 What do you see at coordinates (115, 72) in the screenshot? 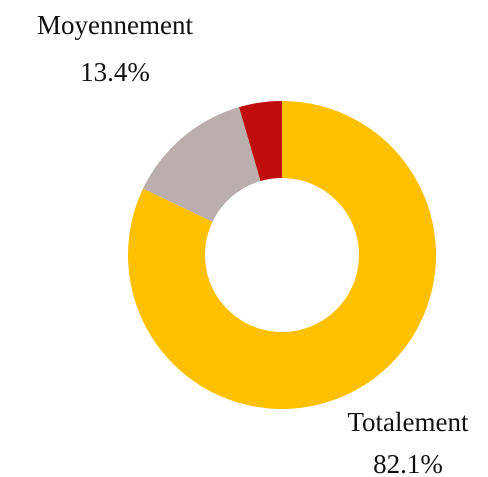
I see `slice-value-label: 13.4%` at bounding box center [115, 72].